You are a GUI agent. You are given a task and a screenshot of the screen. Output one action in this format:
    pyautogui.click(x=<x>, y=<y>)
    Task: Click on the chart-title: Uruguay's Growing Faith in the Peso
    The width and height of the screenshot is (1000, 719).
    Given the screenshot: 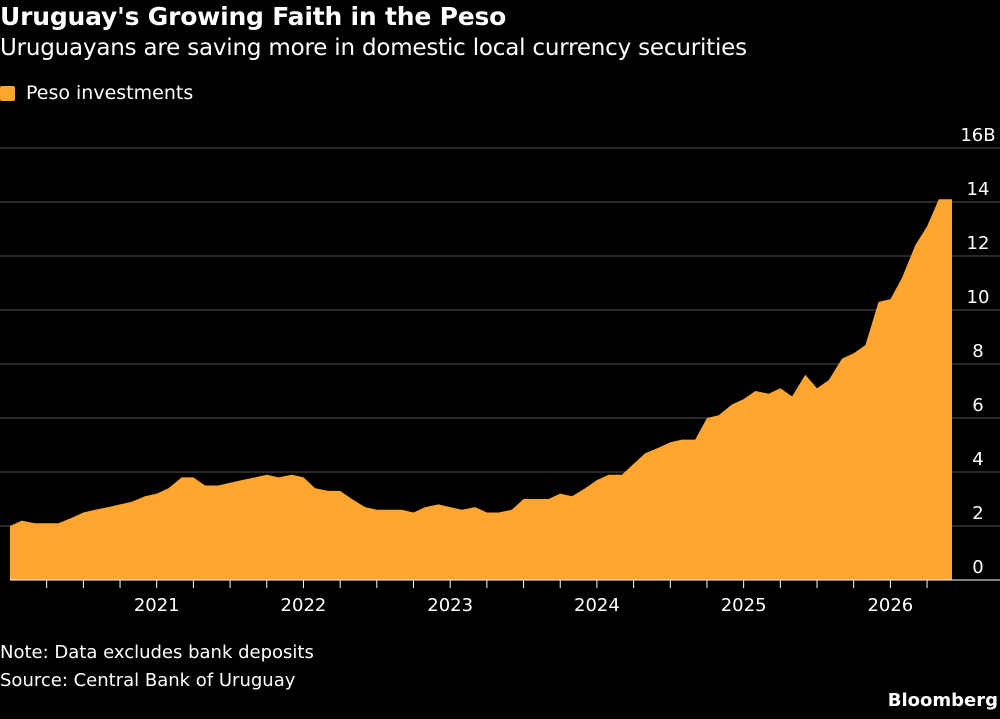 What is the action you would take?
    pyautogui.click(x=253, y=16)
    